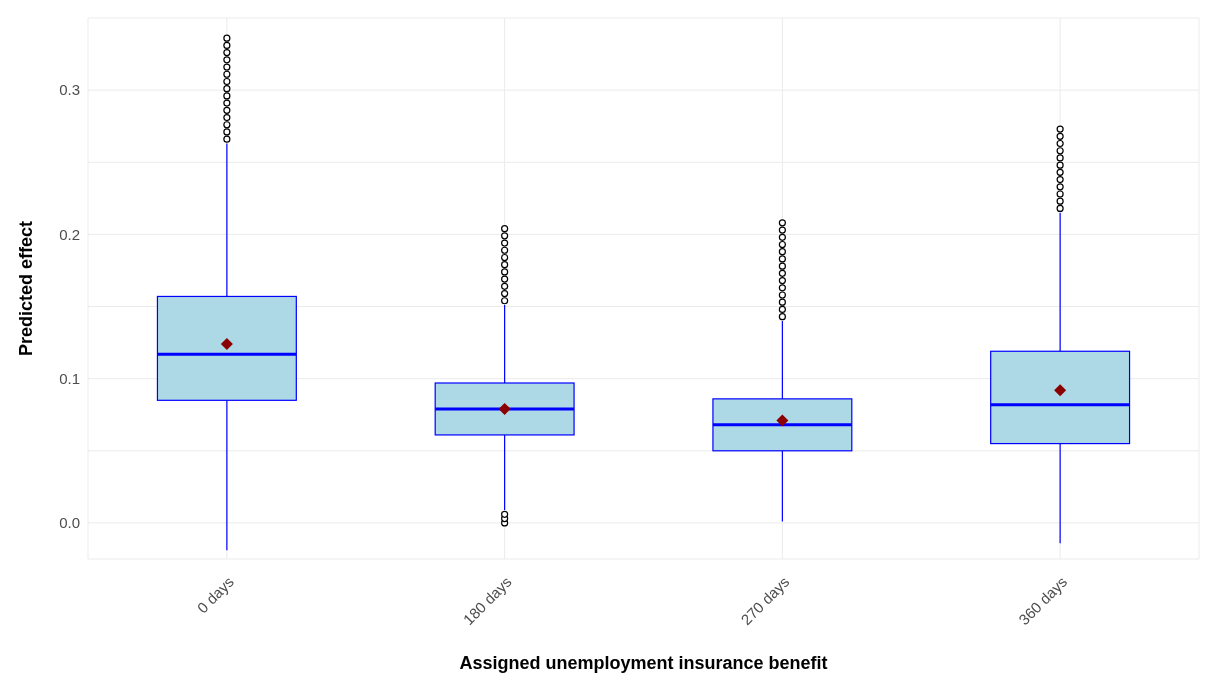  I want to click on y-tick-label: 0.0, so click(69, 523).